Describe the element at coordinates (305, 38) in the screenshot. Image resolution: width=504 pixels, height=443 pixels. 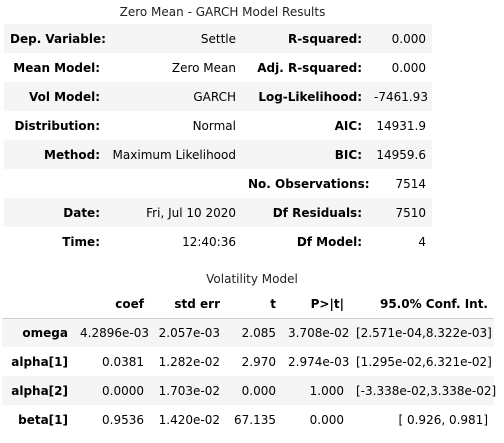
I see `row-label: R-squared:` at that location.